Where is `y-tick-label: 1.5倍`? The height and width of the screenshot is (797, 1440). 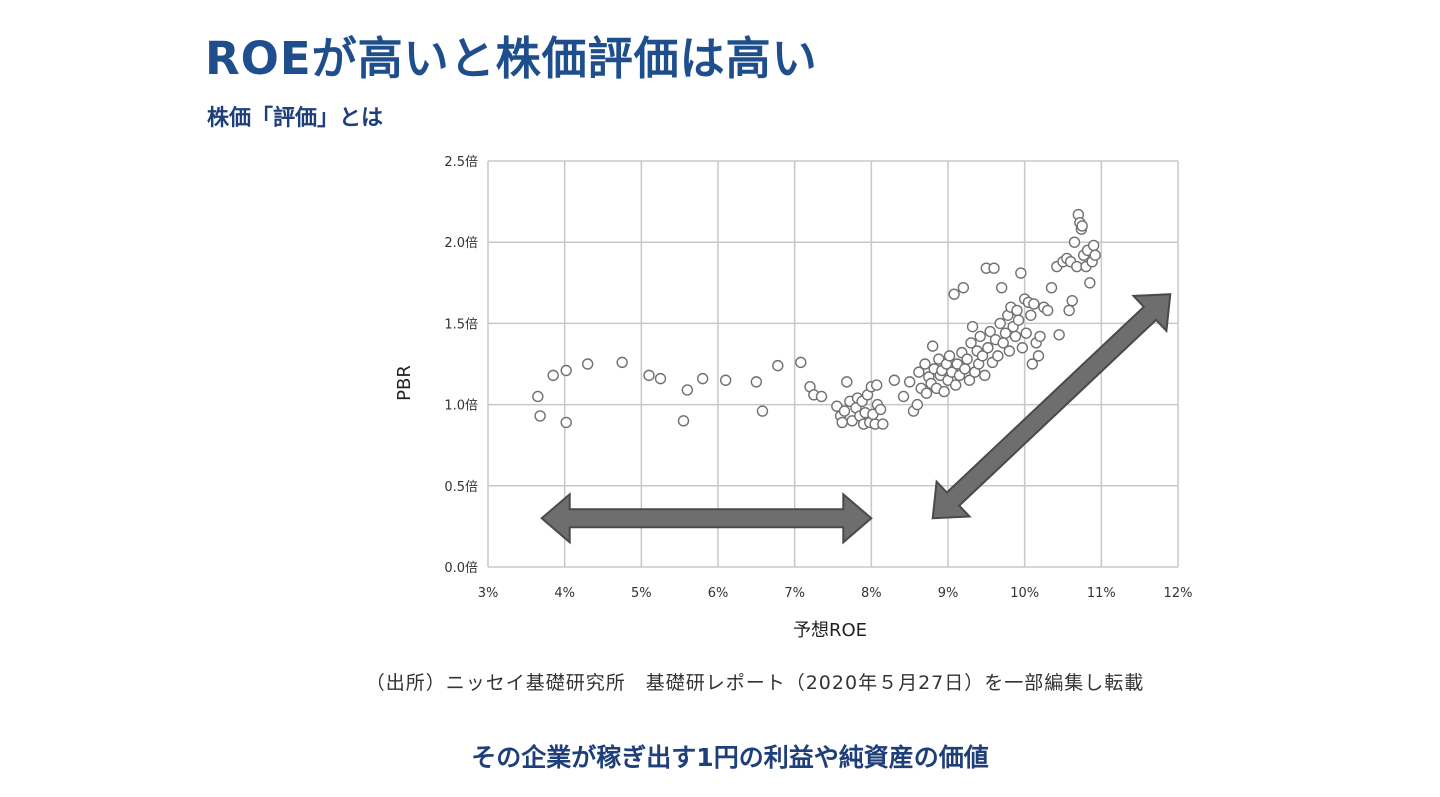 y-tick-label: 1.5倍 is located at coordinates (461, 324).